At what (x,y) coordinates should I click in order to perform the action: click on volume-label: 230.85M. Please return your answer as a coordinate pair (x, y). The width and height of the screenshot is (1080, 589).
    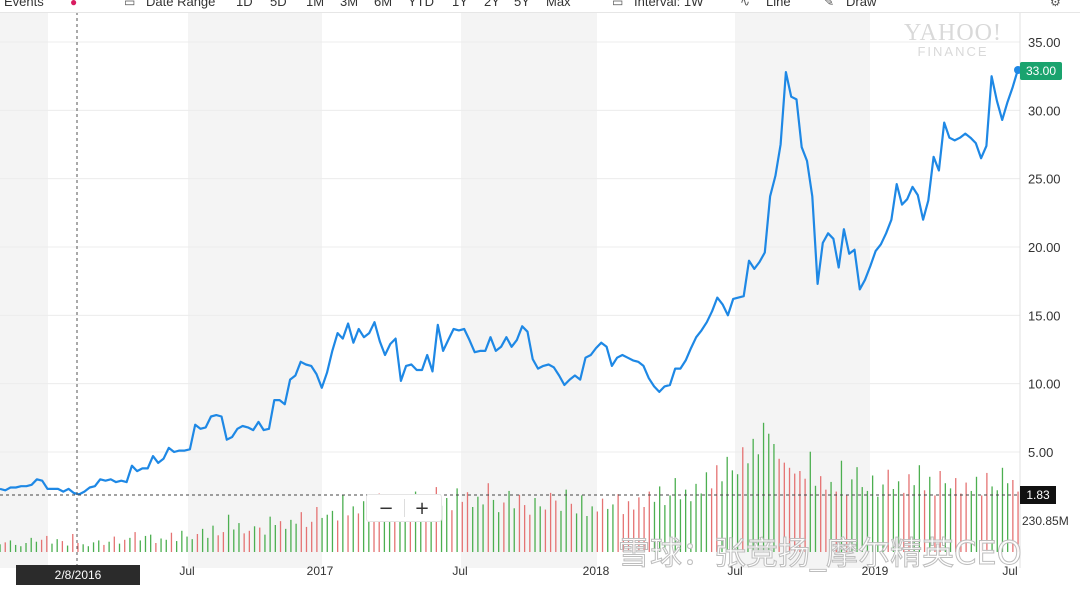
    Looking at the image, I should click on (1045, 521).